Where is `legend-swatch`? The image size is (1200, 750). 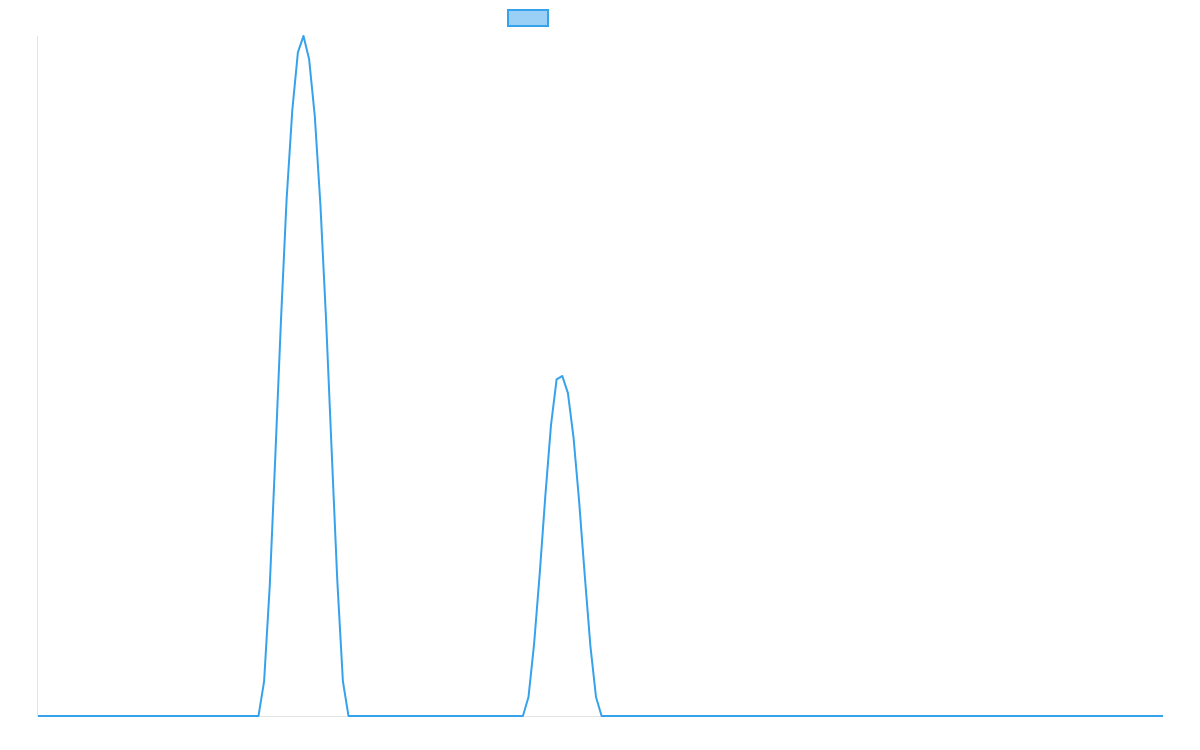 legend-swatch is located at coordinates (528, 18).